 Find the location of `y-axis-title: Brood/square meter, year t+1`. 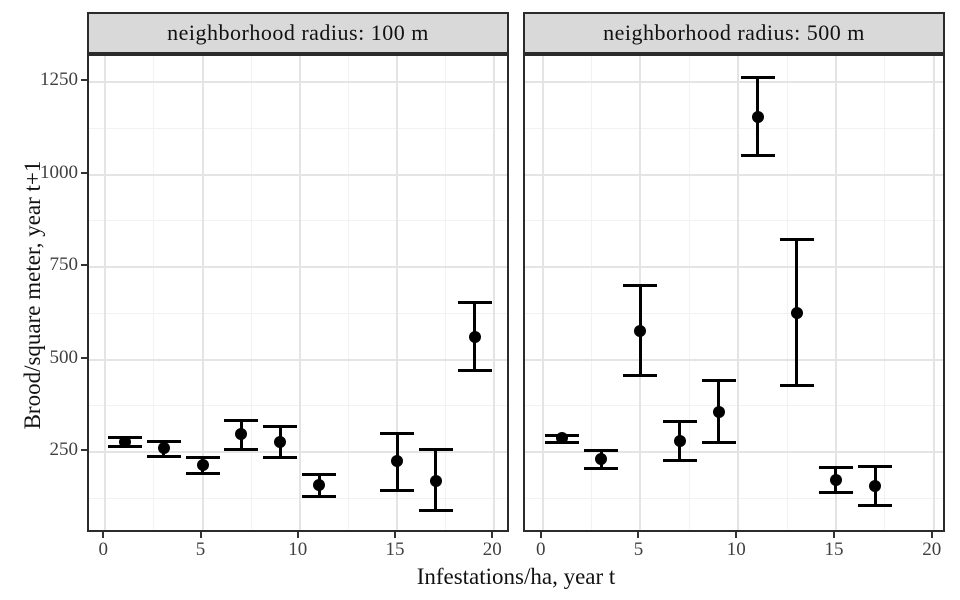

y-axis-title: Brood/square meter, year t+1 is located at coordinates (32, 295).